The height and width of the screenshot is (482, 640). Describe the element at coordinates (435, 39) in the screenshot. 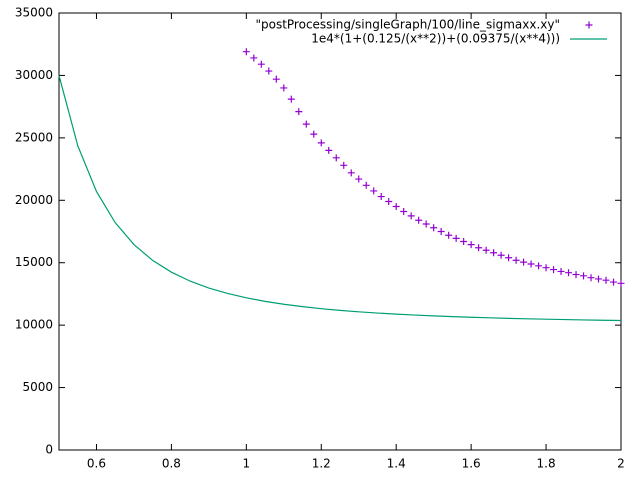

I see `legend-label: 1e4*(1+(0.125/(x**2))+(0.09375/(x**4)))` at that location.